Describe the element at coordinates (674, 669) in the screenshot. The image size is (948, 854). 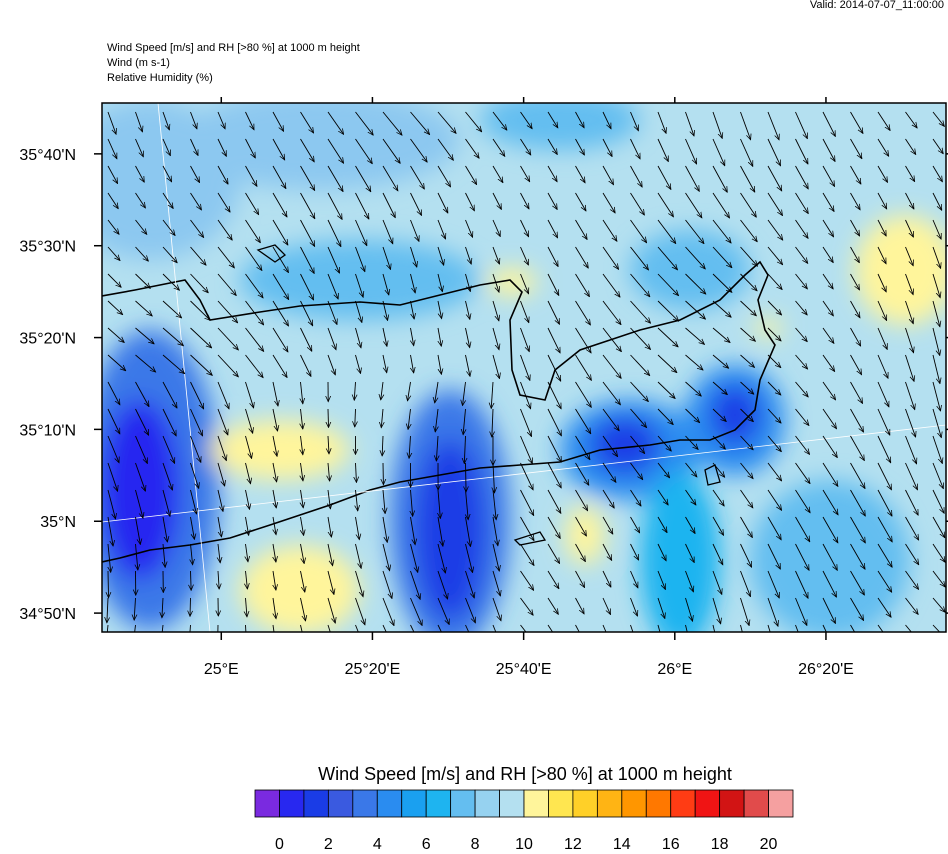
I see `x-tick-label: 26°E` at that location.